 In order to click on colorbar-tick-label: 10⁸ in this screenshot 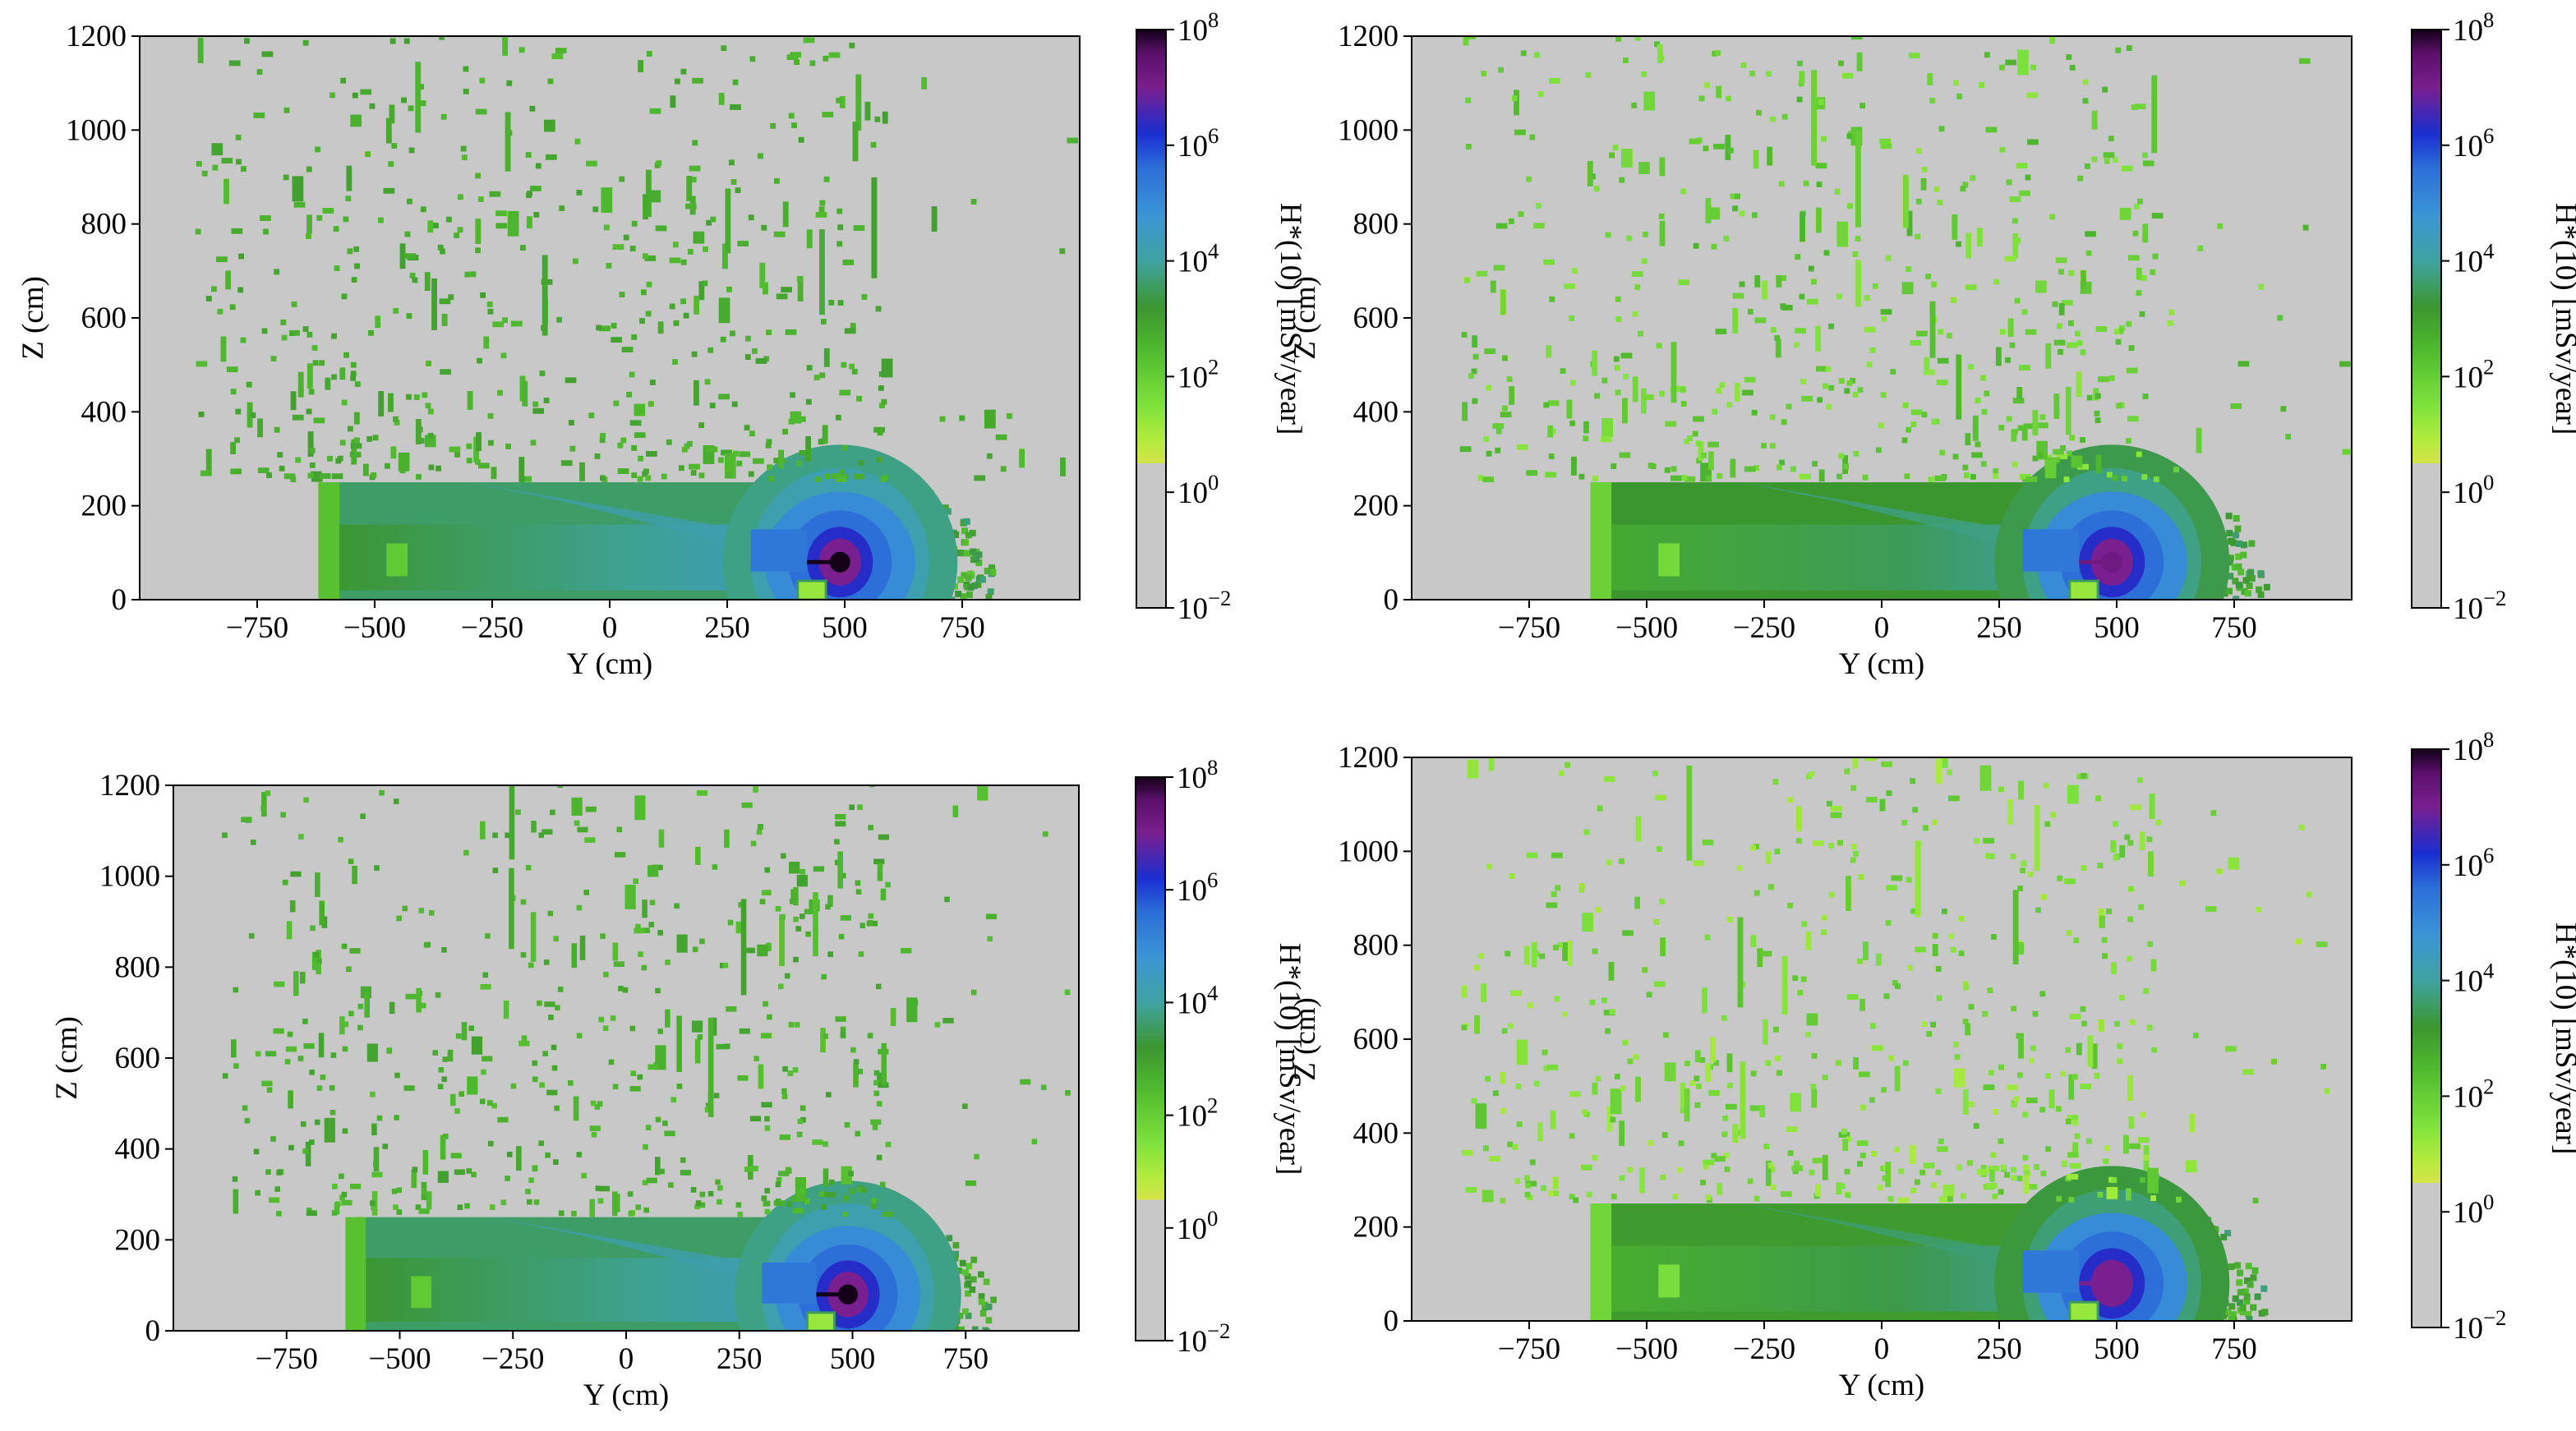, I will do `click(1198, 27)`.